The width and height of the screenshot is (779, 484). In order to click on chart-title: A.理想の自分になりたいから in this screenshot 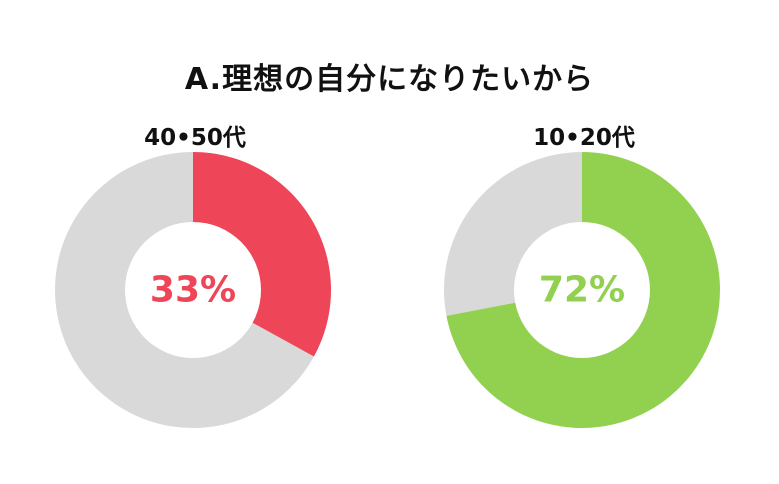, I will do `click(389, 79)`.